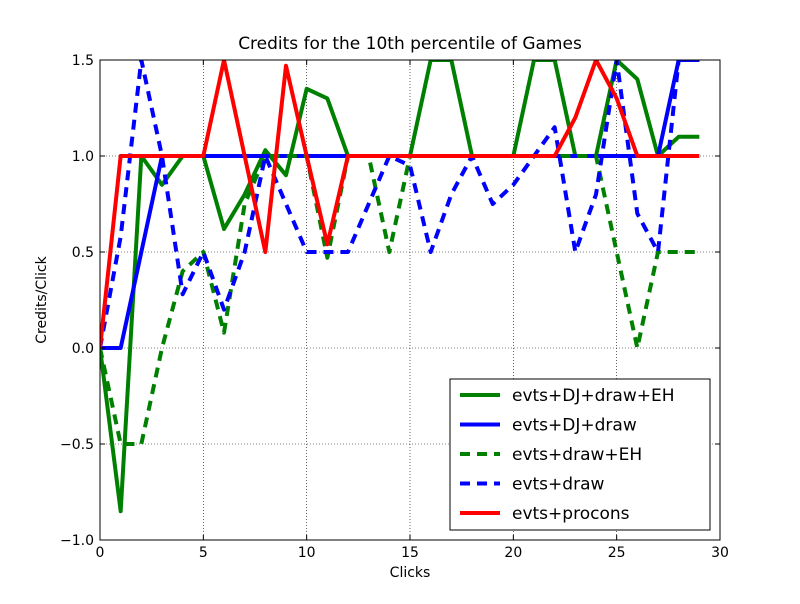  Describe the element at coordinates (83, 157) in the screenshot. I see `y-tick-label: 1.0` at that location.